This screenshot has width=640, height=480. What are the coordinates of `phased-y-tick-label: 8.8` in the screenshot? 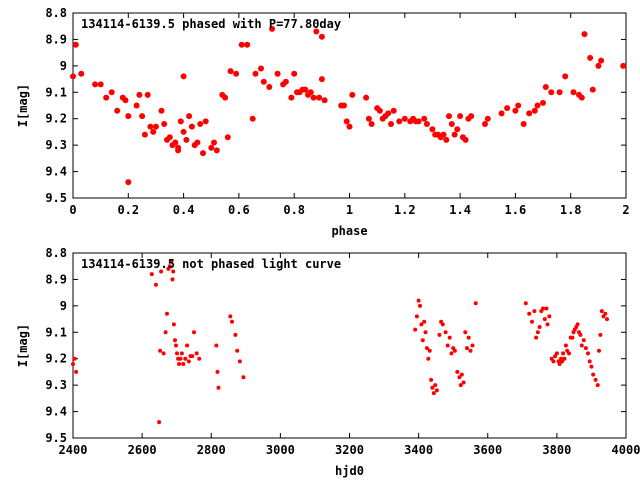 It's located at (56, 13).